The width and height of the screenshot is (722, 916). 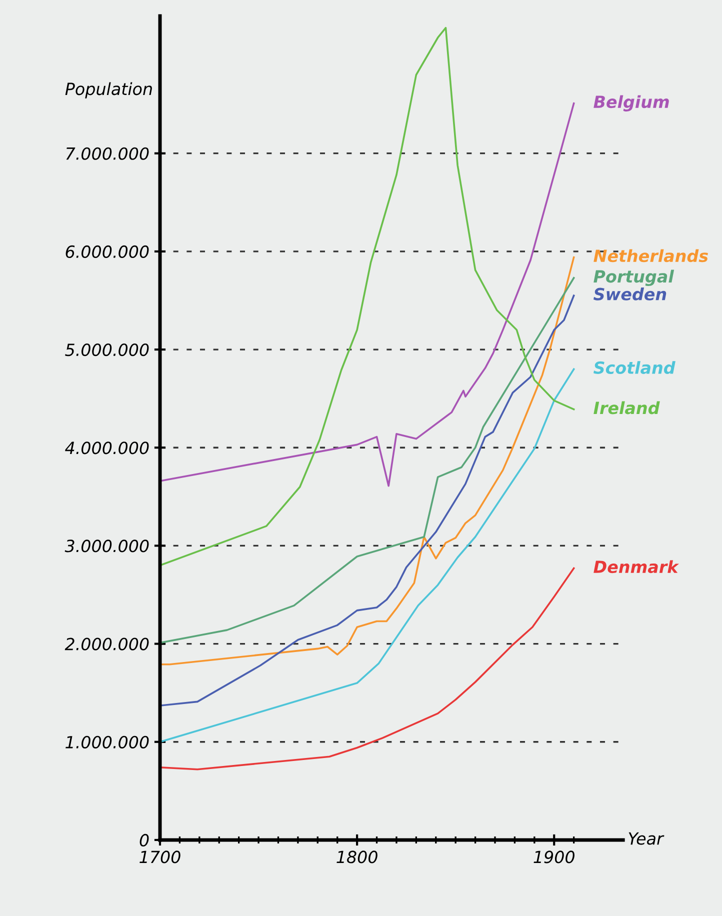 I want to click on y-tick-label: 2.000.000, so click(x=106, y=644).